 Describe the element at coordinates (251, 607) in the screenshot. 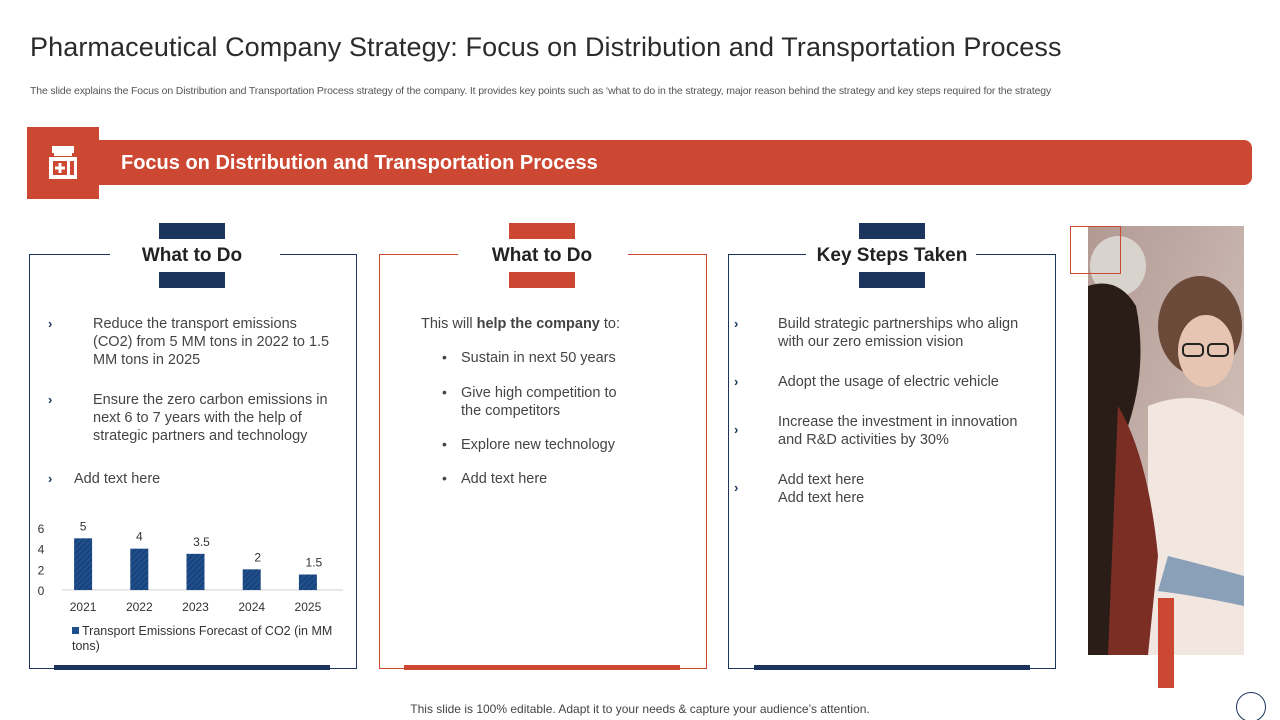

I see `x-tick-label: 2024` at that location.